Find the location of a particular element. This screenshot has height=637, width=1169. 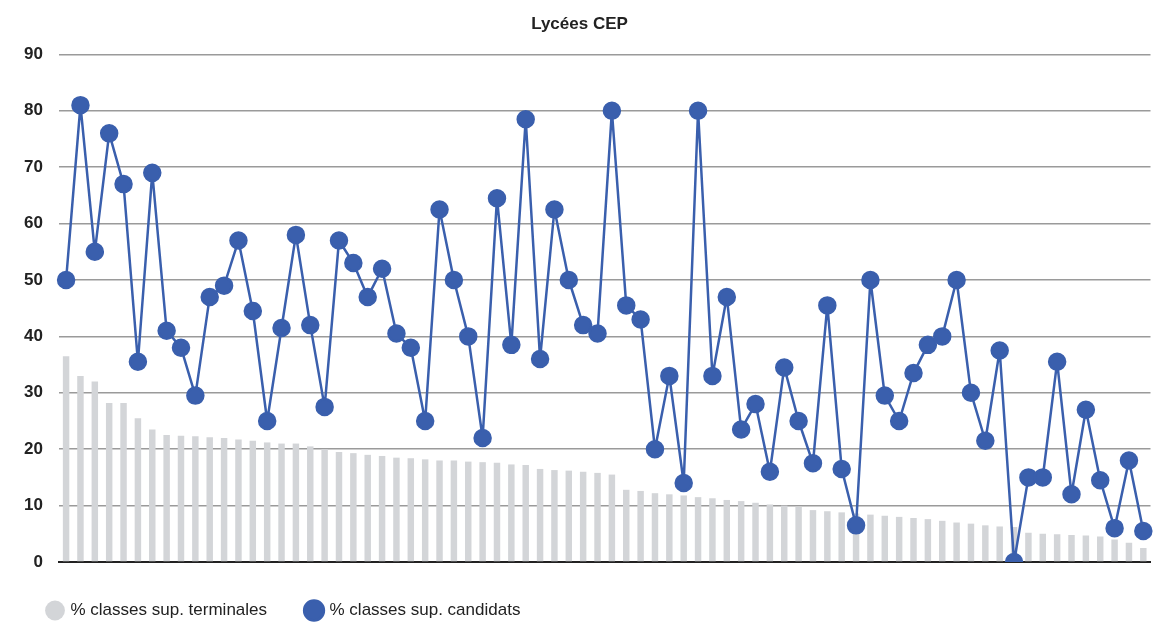

y-tick-label: 60 is located at coordinates (33, 223).